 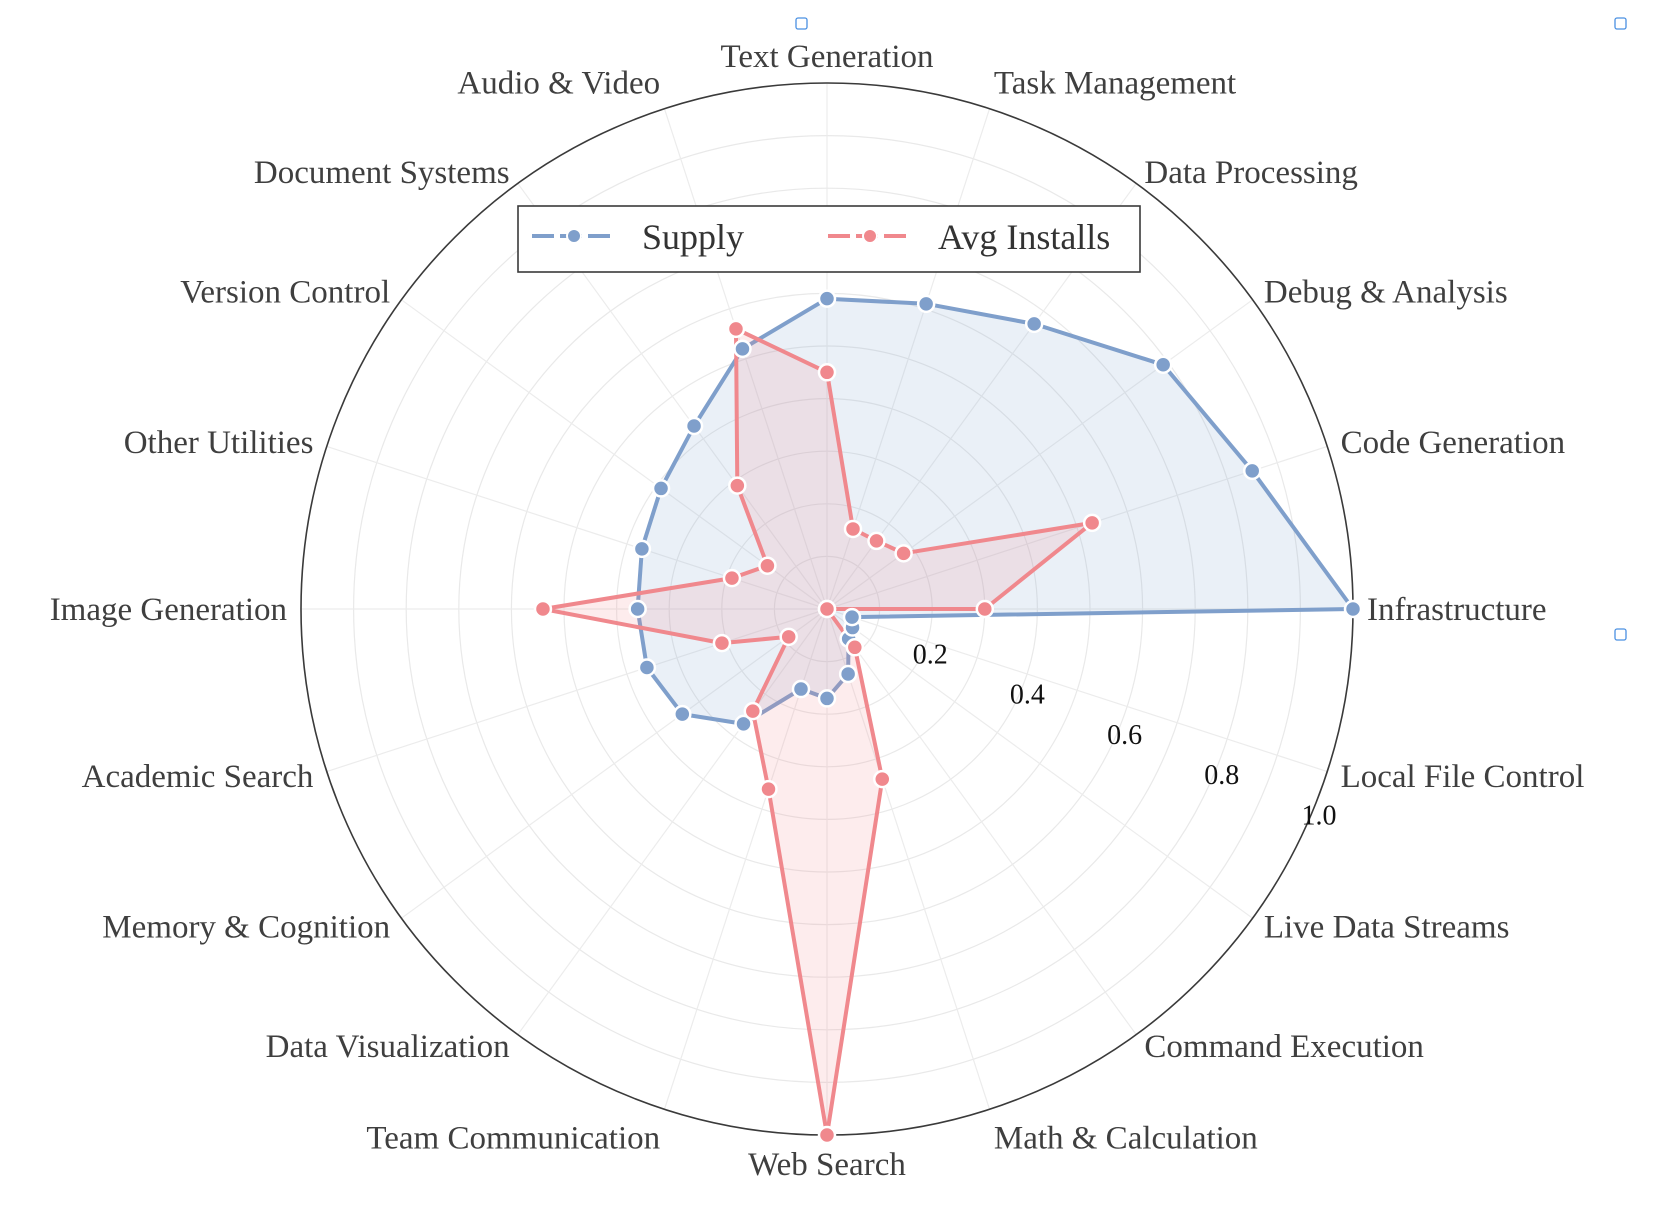 What do you see at coordinates (1115, 83) in the screenshot?
I see `category-label: Task Management` at bounding box center [1115, 83].